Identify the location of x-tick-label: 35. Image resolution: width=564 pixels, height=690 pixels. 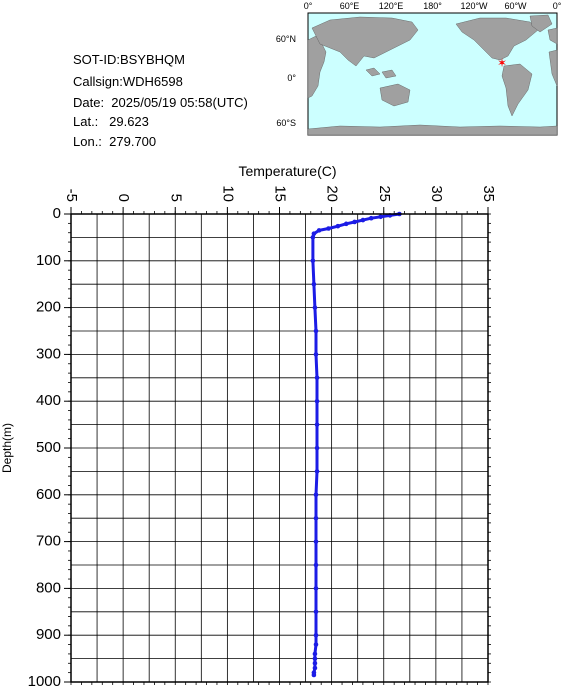
(488, 193).